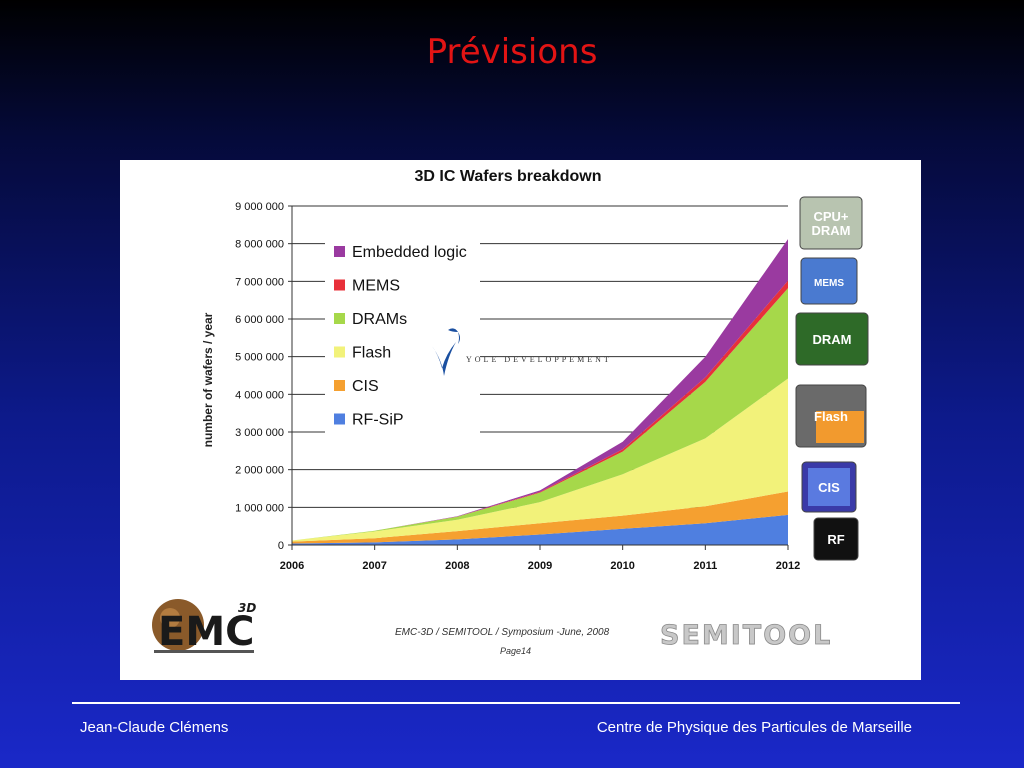  What do you see at coordinates (746, 635) in the screenshot?
I see `semitool-logo: SEMITOOL` at bounding box center [746, 635].